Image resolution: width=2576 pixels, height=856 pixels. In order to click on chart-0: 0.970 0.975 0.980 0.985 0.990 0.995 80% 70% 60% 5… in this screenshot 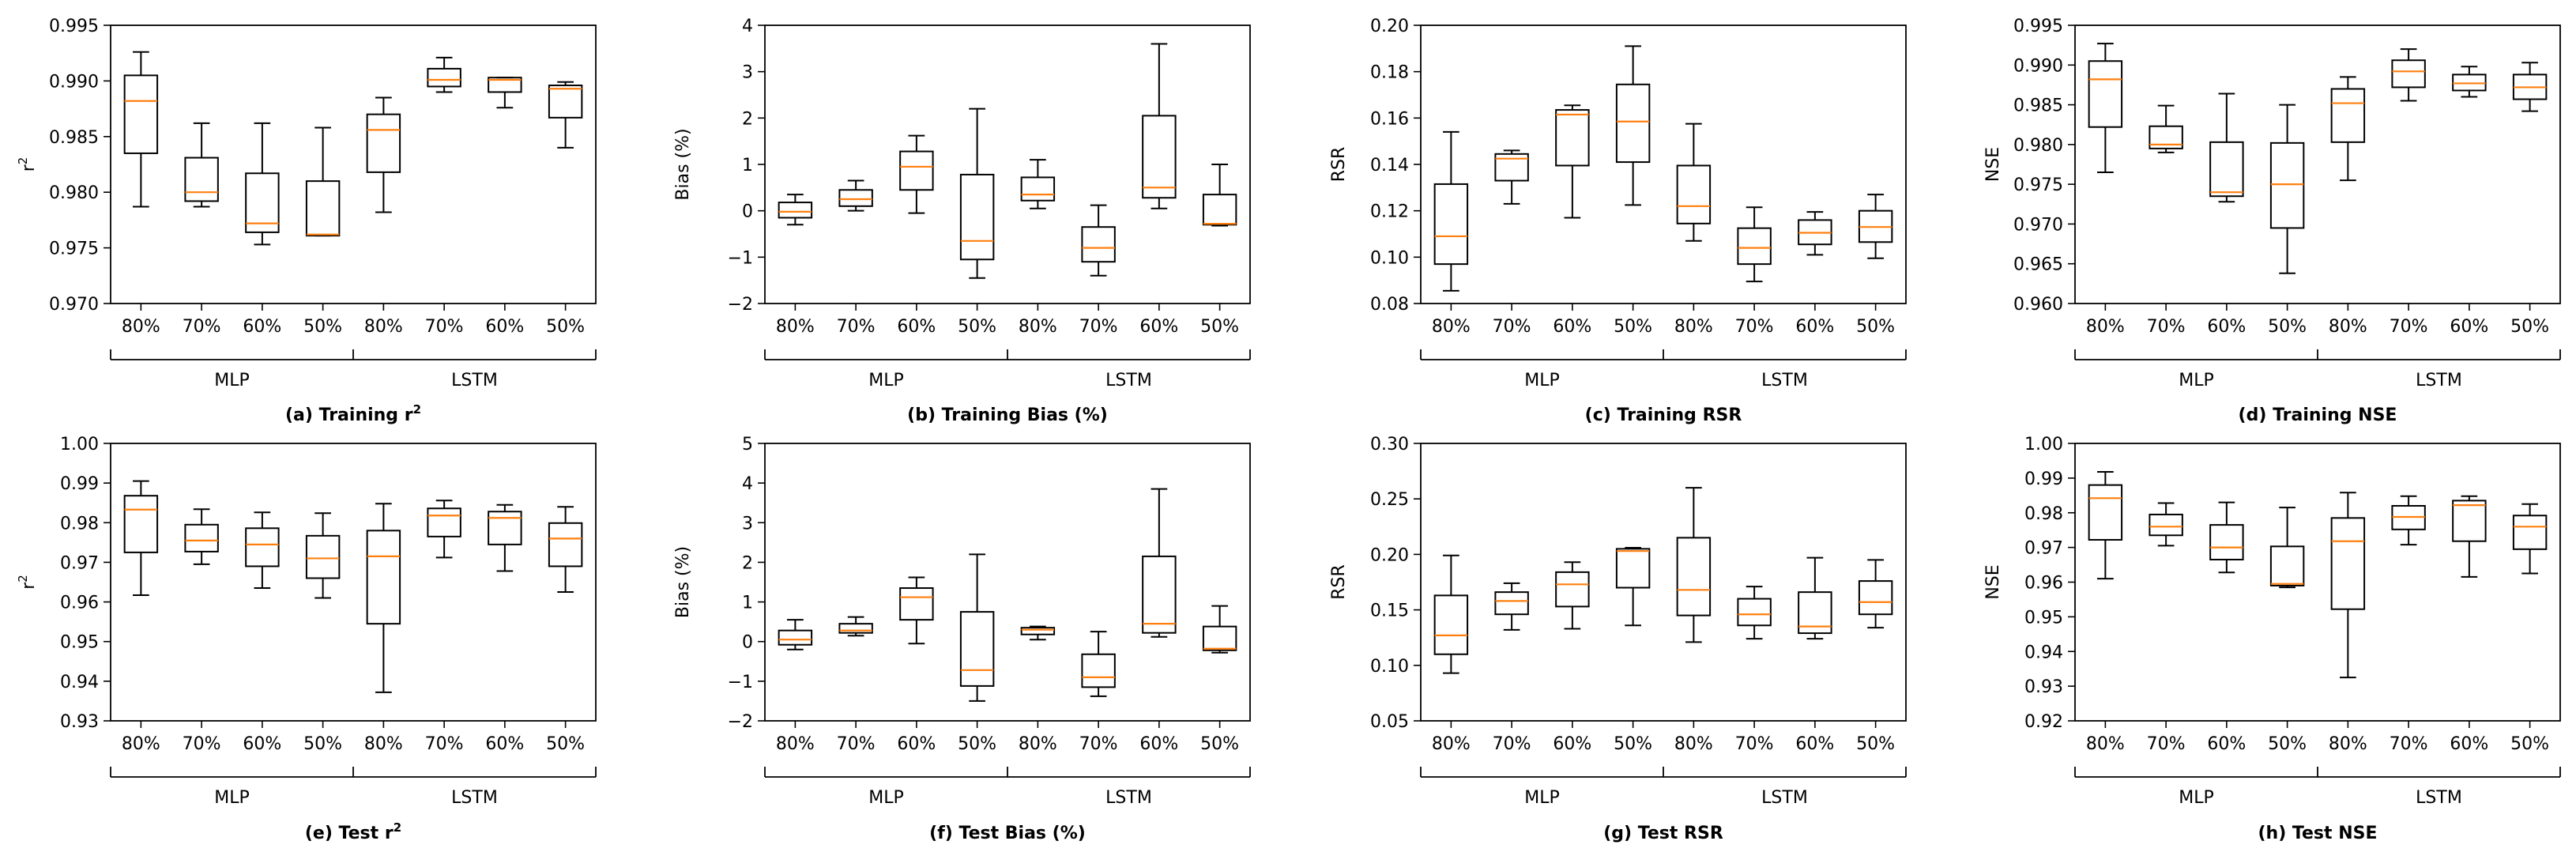, I will do `click(306, 221)`.